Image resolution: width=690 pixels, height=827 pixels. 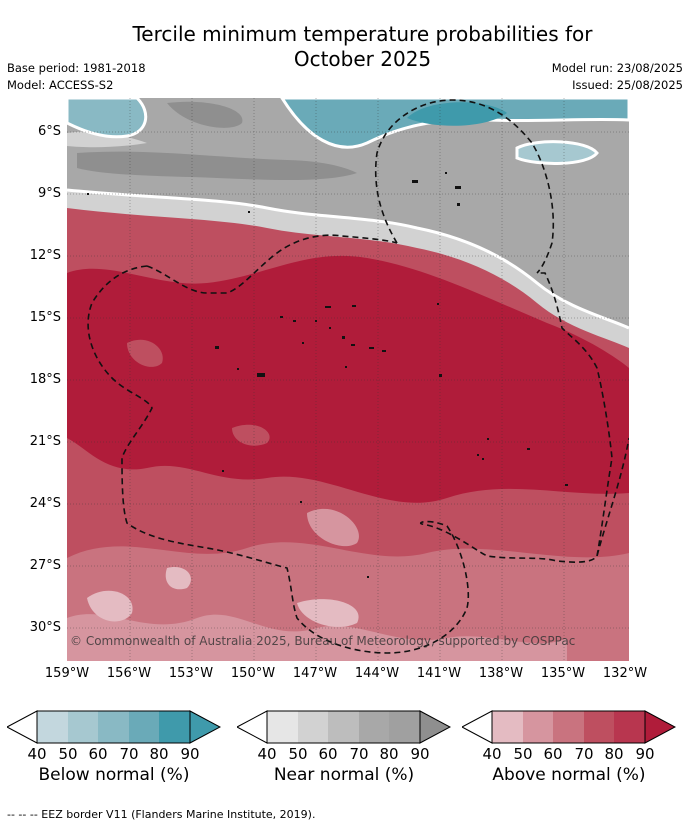 What do you see at coordinates (178, 578) in the screenshot?
I see `above-normal-patch-c` at bounding box center [178, 578].